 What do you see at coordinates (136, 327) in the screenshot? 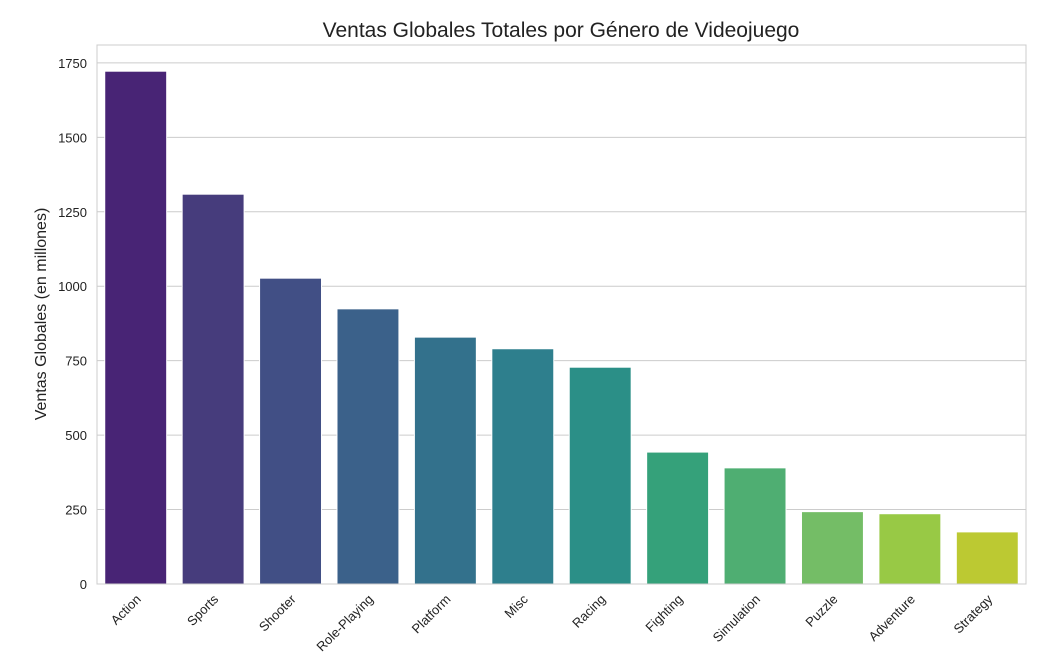
I see `bar-action` at bounding box center [136, 327].